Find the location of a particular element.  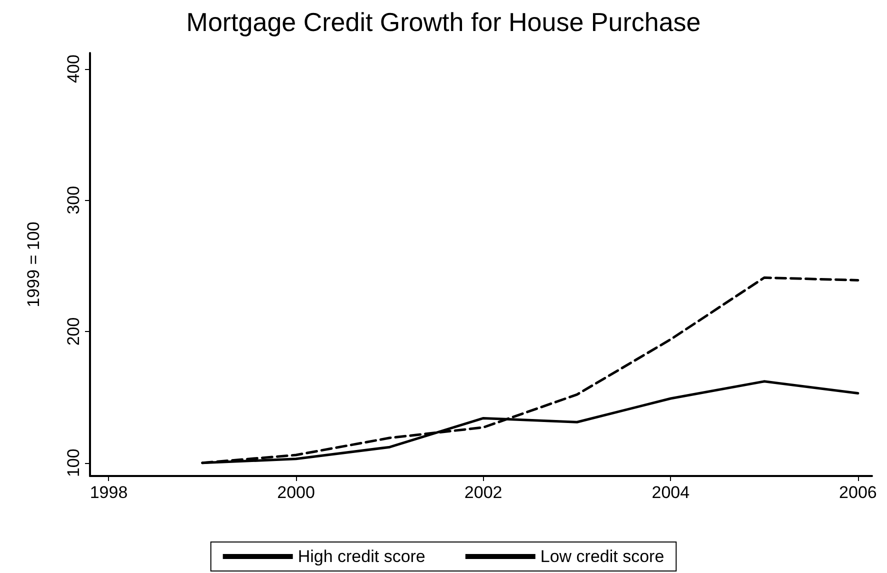

y-tick-label: 300 is located at coordinates (73, 200).